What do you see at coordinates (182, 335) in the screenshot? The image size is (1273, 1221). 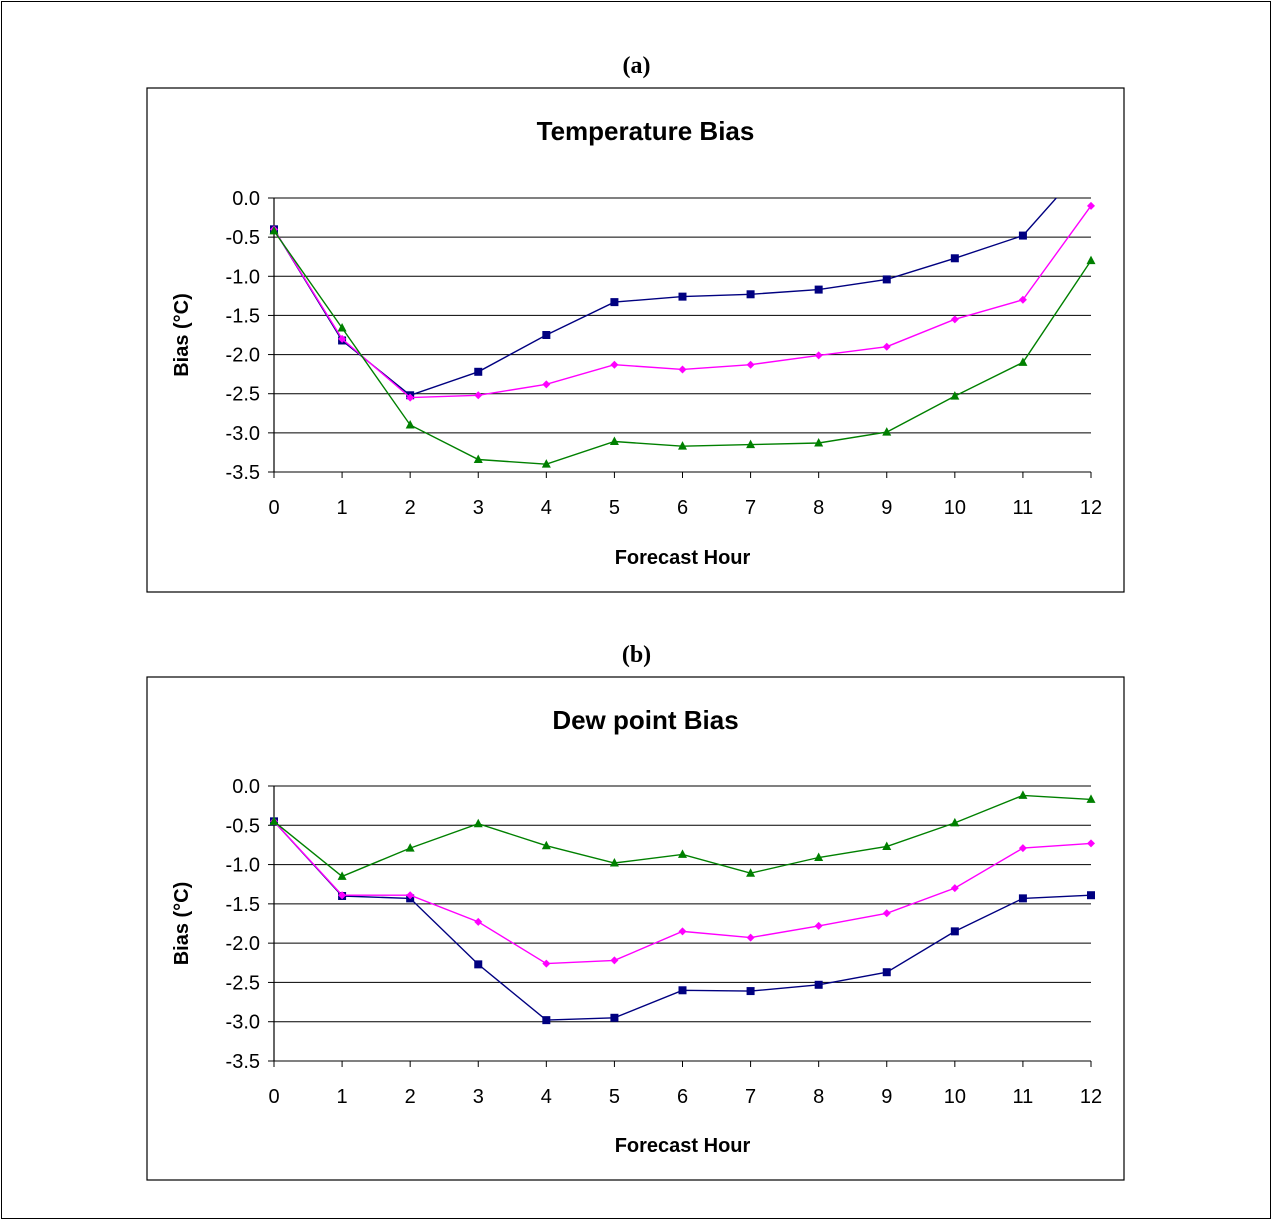 I see `y-axis-label: Bias (°C)` at bounding box center [182, 335].